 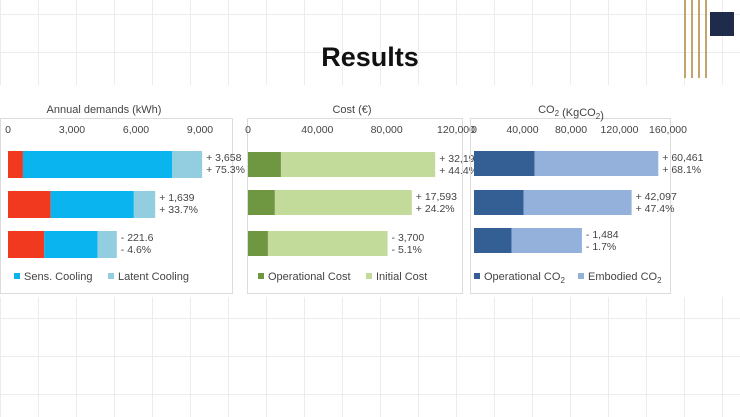 What do you see at coordinates (136, 130) in the screenshot?
I see `tick-label: 6,000` at bounding box center [136, 130].